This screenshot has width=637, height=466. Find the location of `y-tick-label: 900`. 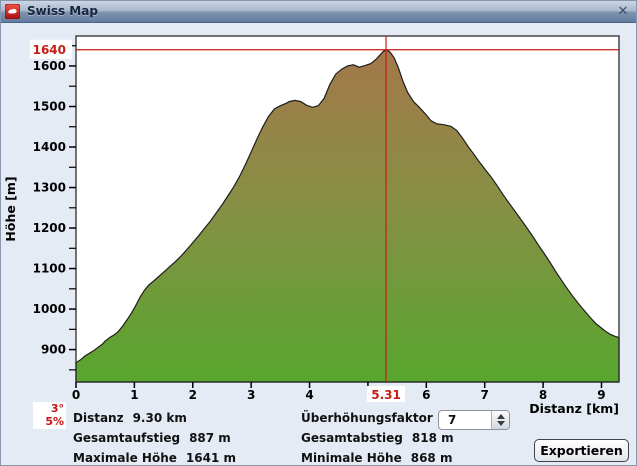

y-tick-label: 900 is located at coordinates (53, 350).